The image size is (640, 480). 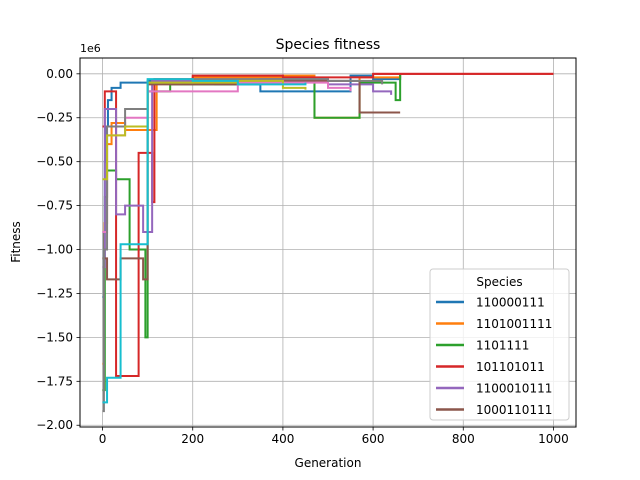 What do you see at coordinates (54, 381) in the screenshot?
I see `y-tick-label: −1.75` at bounding box center [54, 381].